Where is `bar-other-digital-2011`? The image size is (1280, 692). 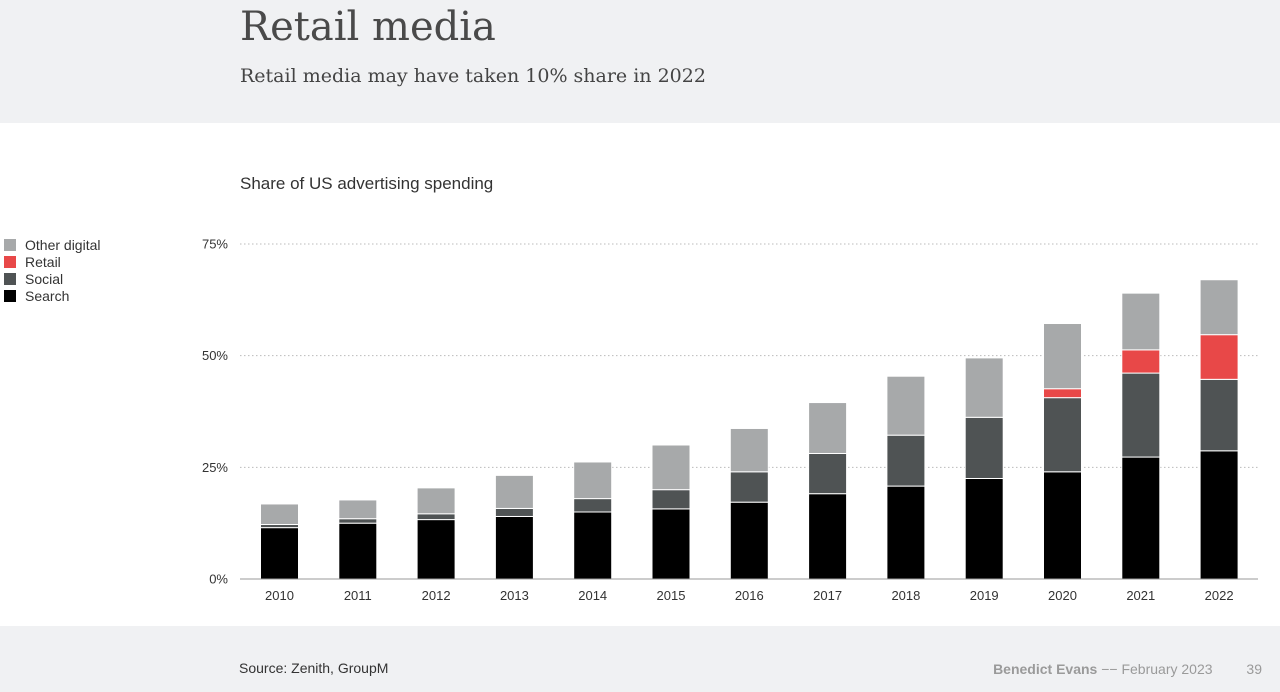
bar-other-digital-2011 is located at coordinates (358, 509).